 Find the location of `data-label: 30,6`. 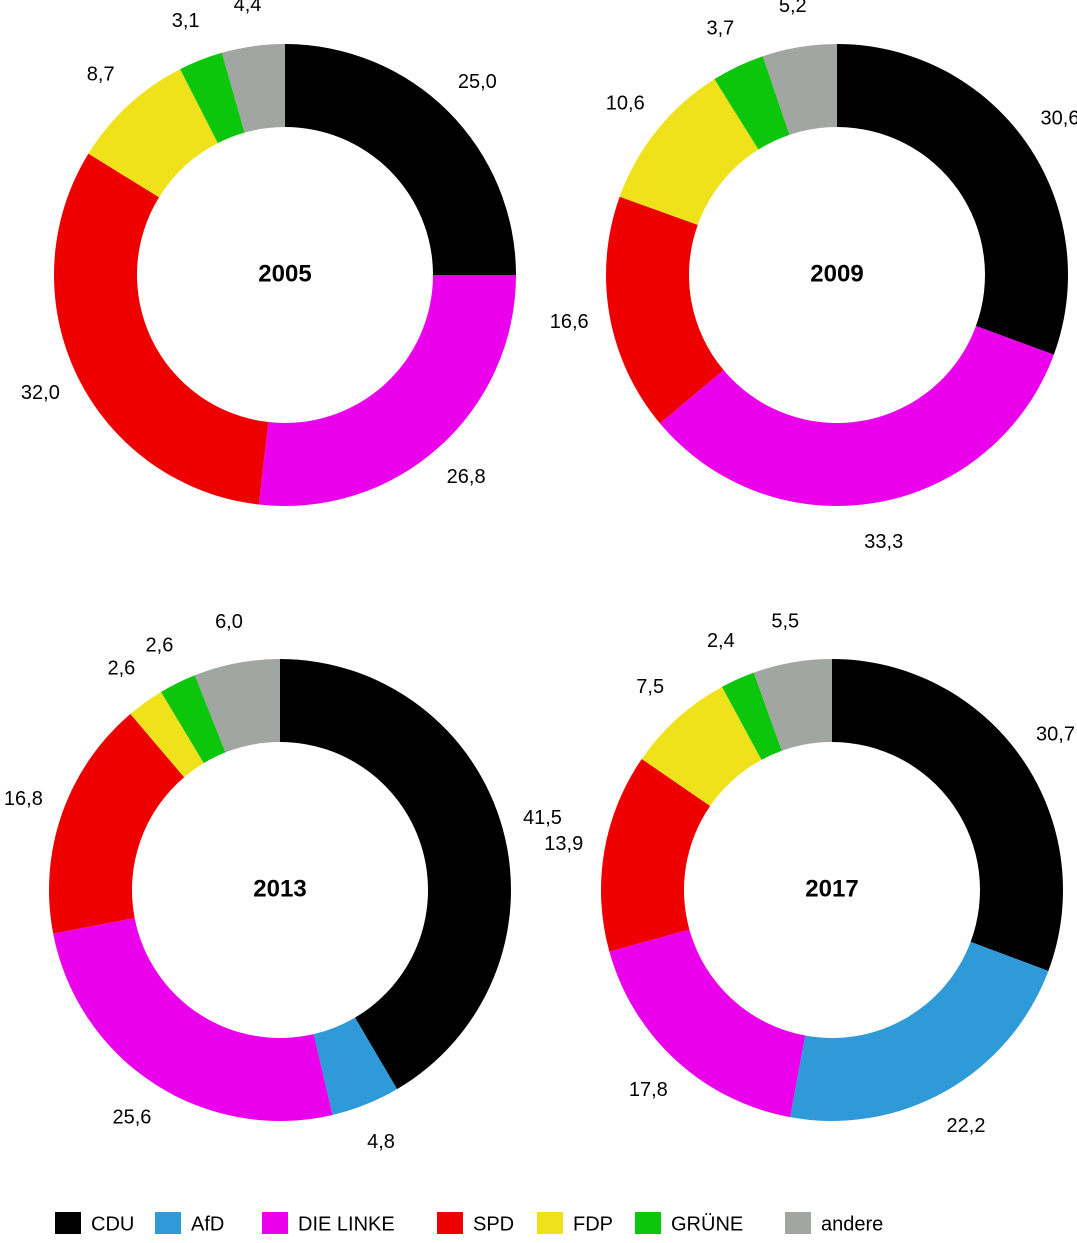

data-label: 30,6 is located at coordinates (1059, 119).